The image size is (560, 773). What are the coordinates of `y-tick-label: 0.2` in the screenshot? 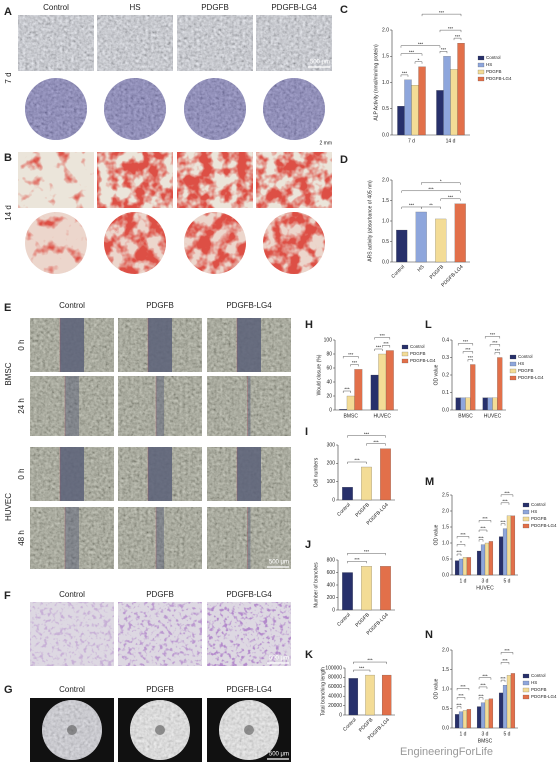 It's located at (445, 375).